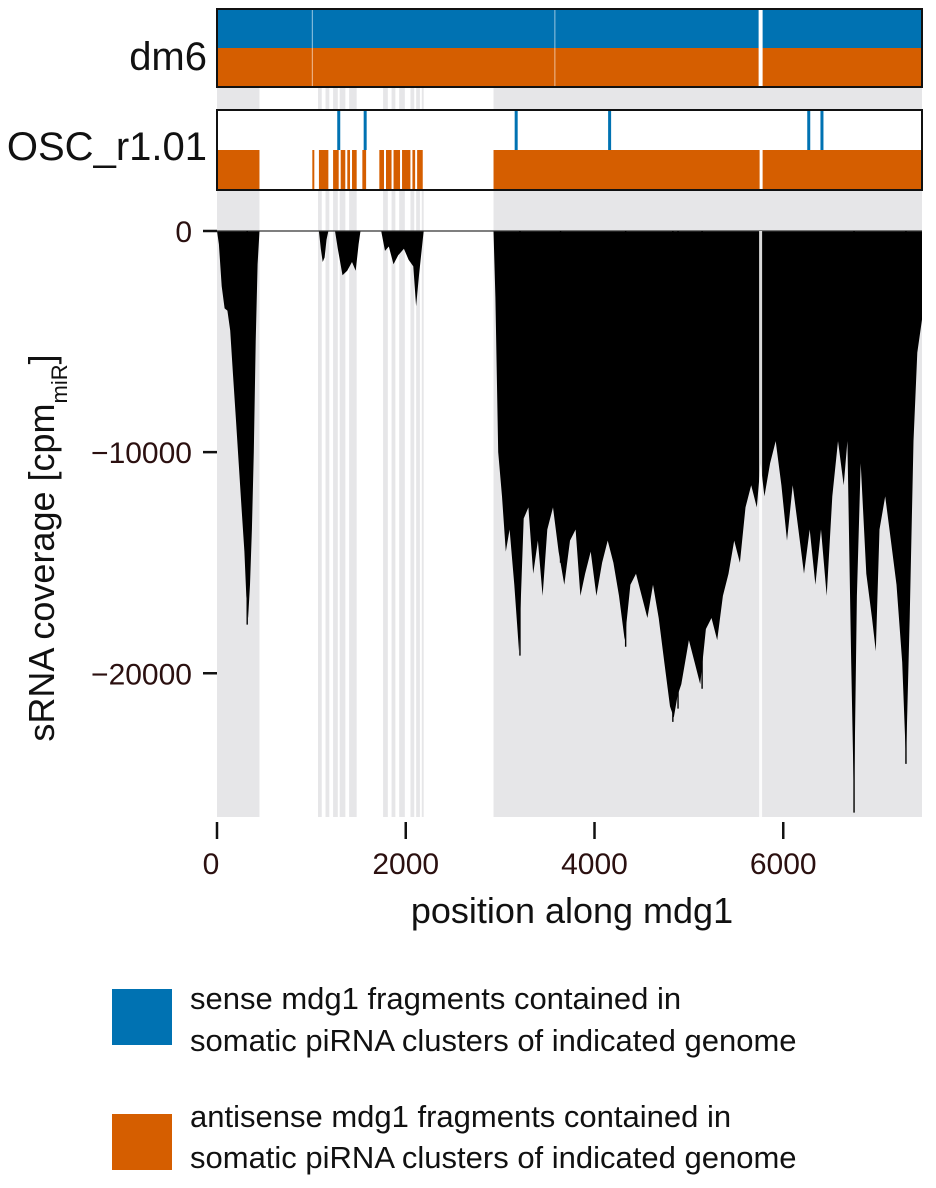  What do you see at coordinates (211, 864) in the screenshot?
I see `x-tick-label-0: 0` at bounding box center [211, 864].